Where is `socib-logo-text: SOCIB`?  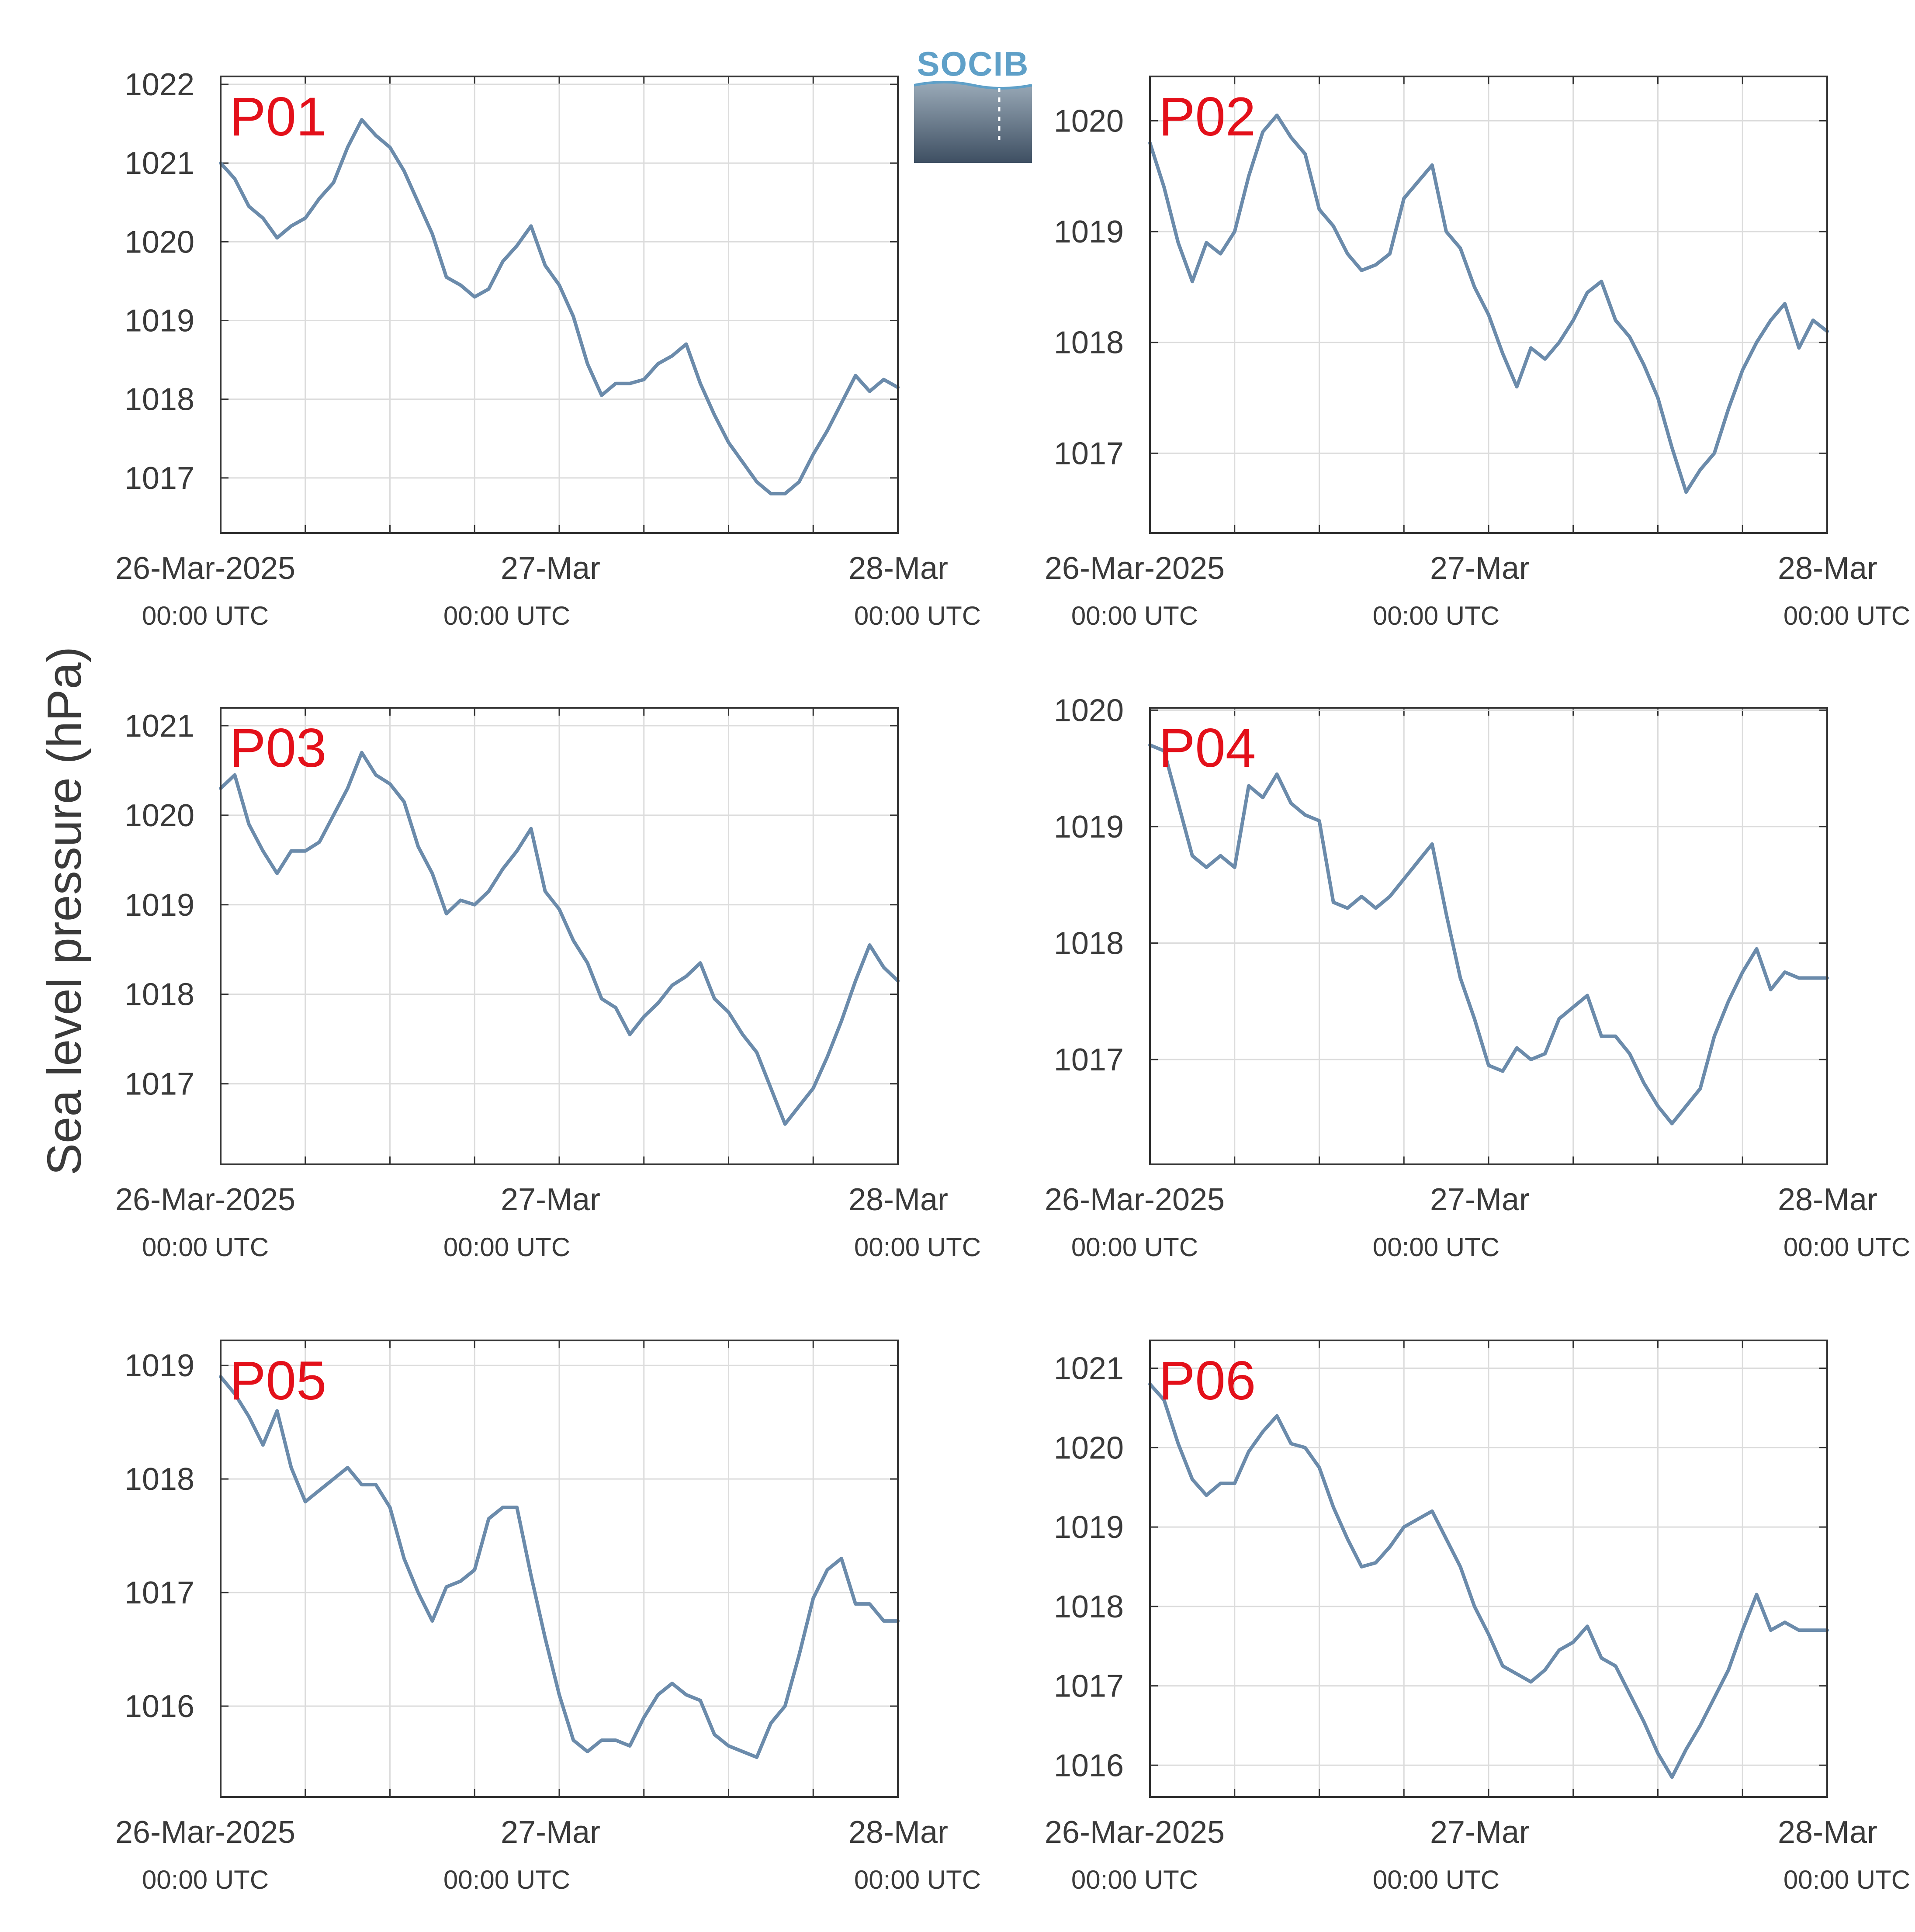 socib-logo-text: SOCIB is located at coordinates (973, 64).